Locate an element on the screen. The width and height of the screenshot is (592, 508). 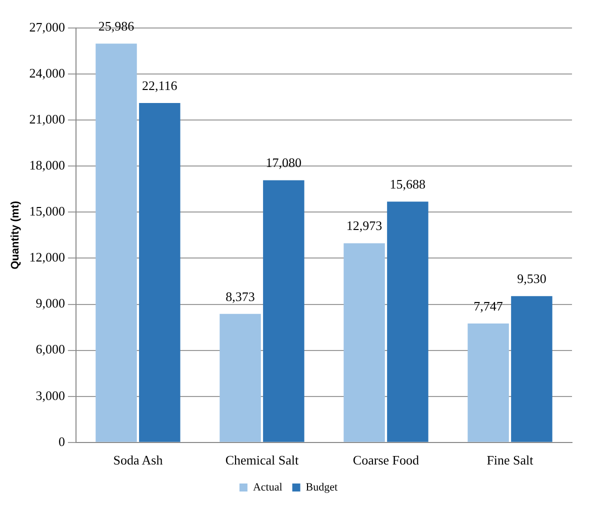
x-tick-label: Soda Ash is located at coordinates (138, 460).